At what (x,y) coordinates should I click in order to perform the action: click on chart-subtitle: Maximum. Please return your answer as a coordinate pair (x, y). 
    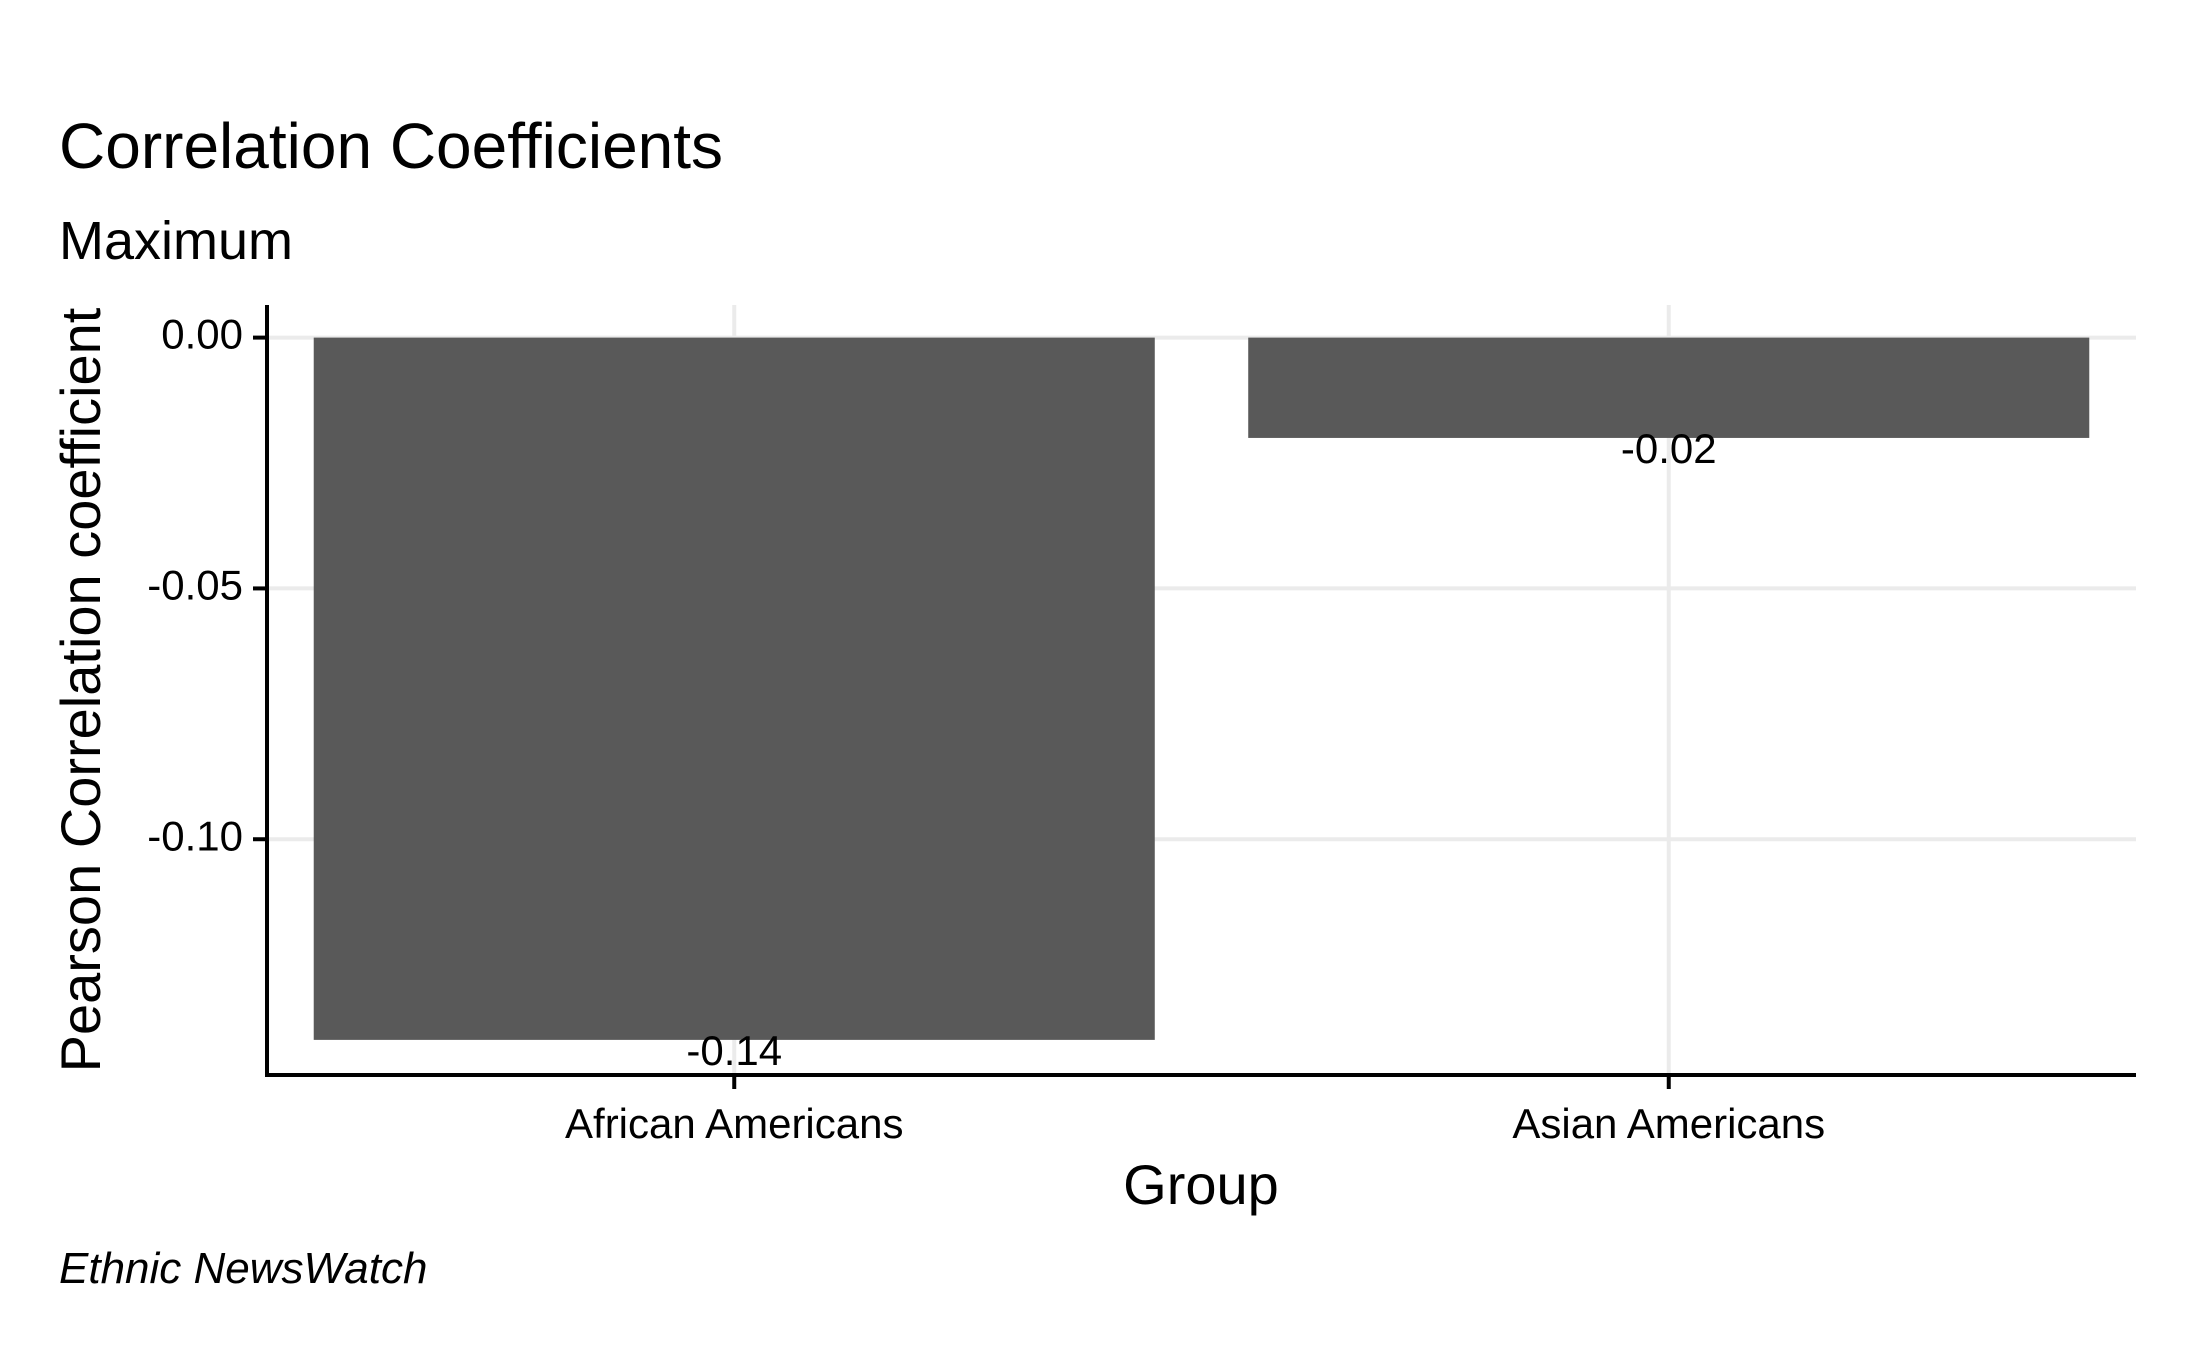
    Looking at the image, I should click on (176, 241).